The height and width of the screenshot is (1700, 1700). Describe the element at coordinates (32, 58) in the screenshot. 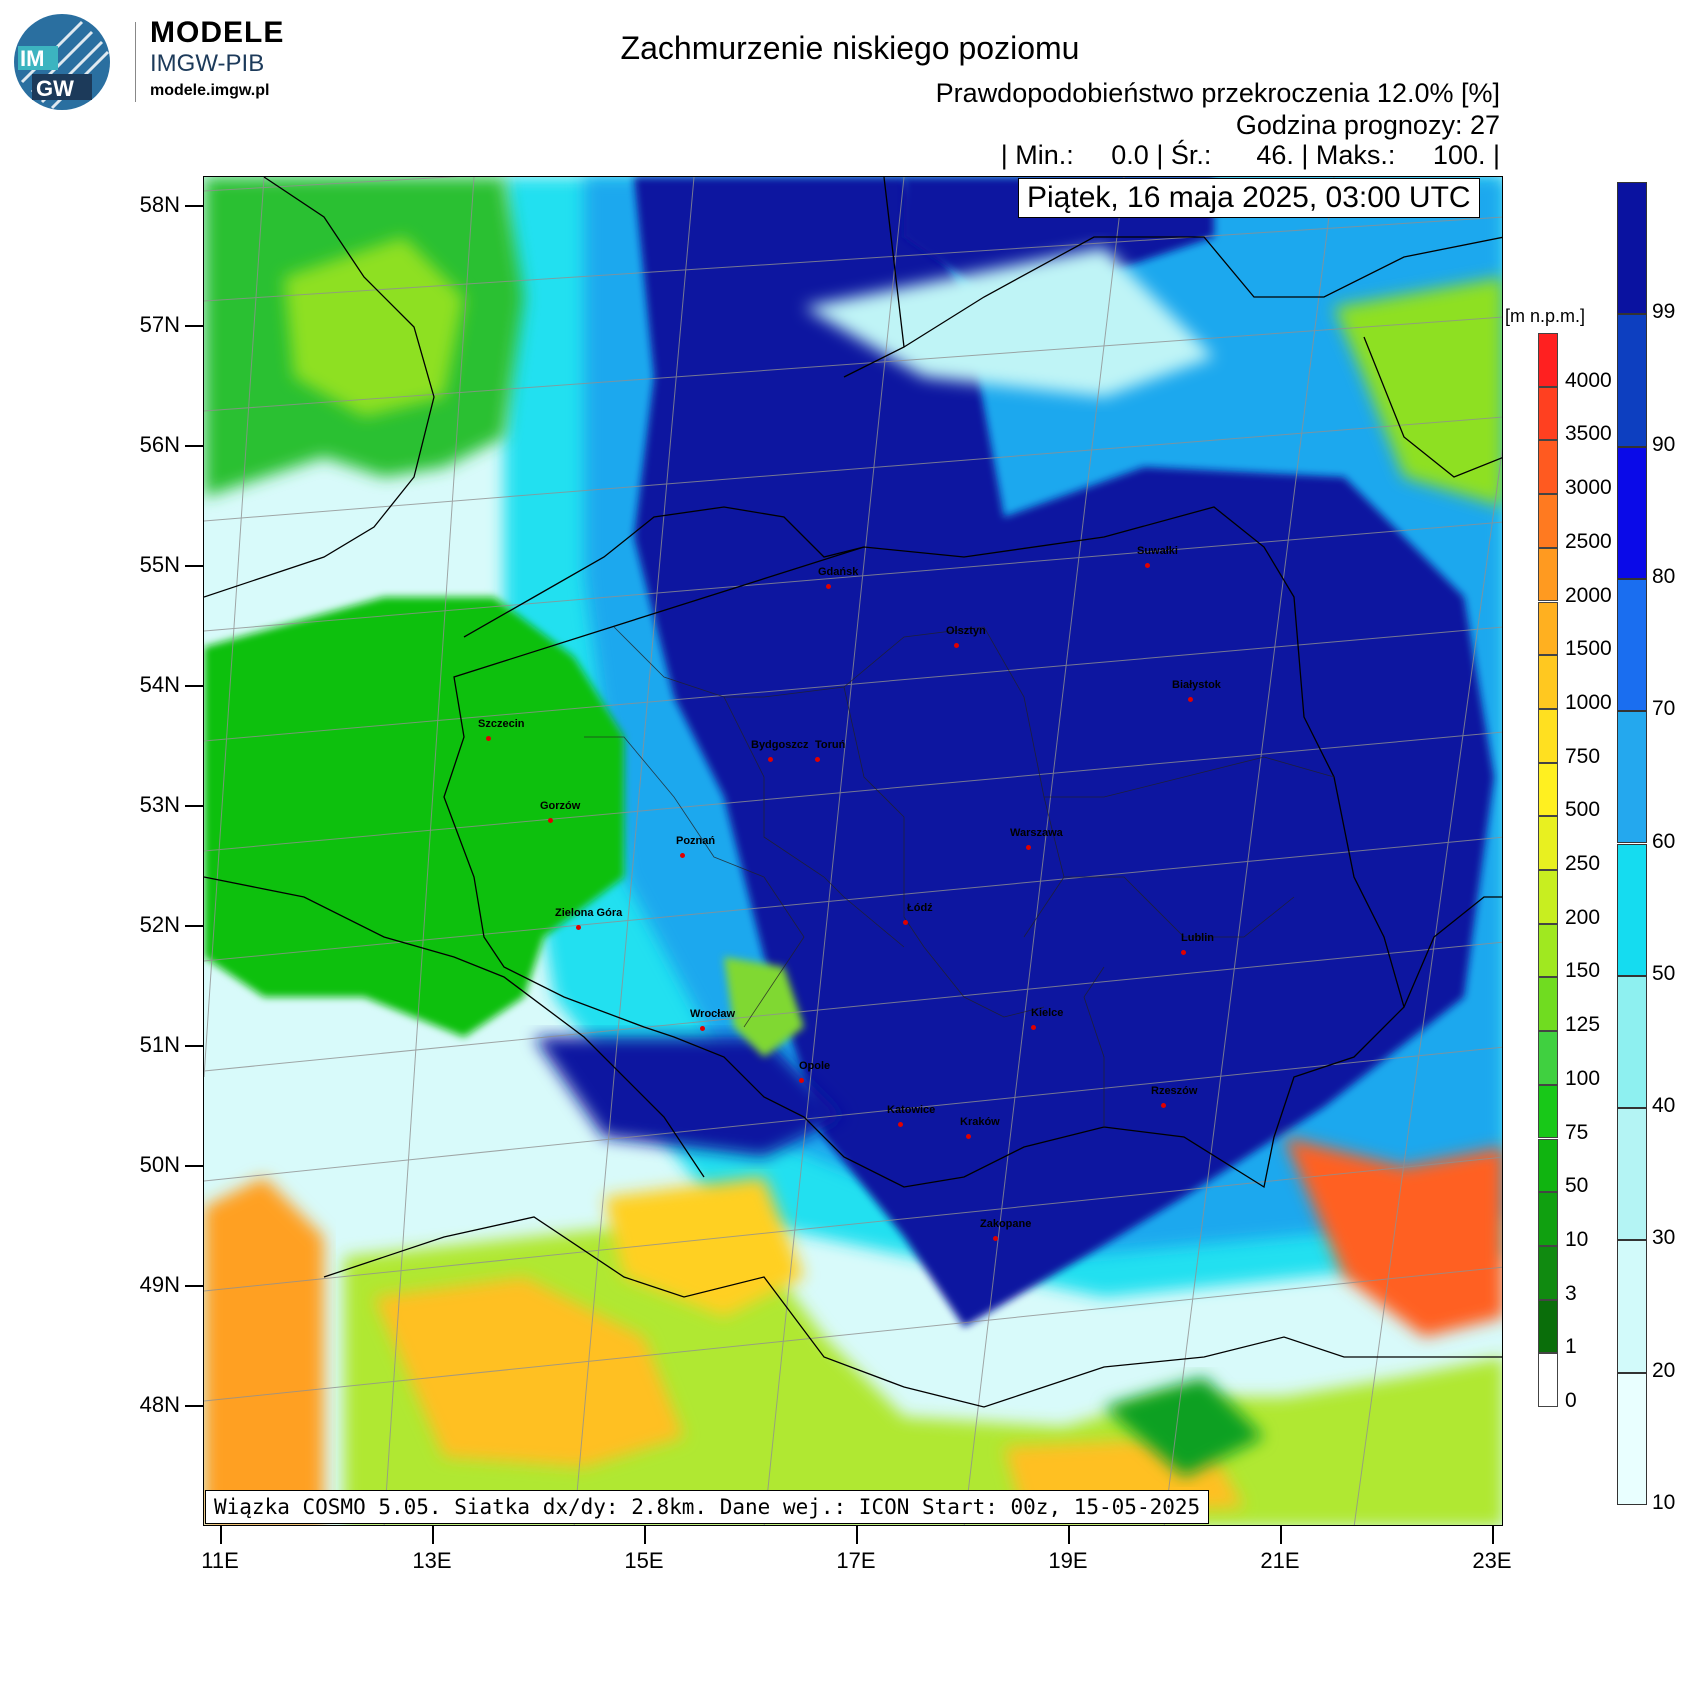

I see `svg-text: IM` at that location.